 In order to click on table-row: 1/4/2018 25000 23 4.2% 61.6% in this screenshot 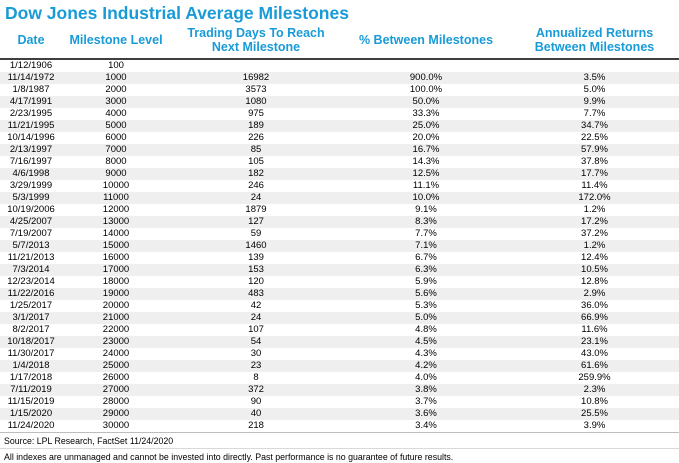, I will do `click(339, 365)`.